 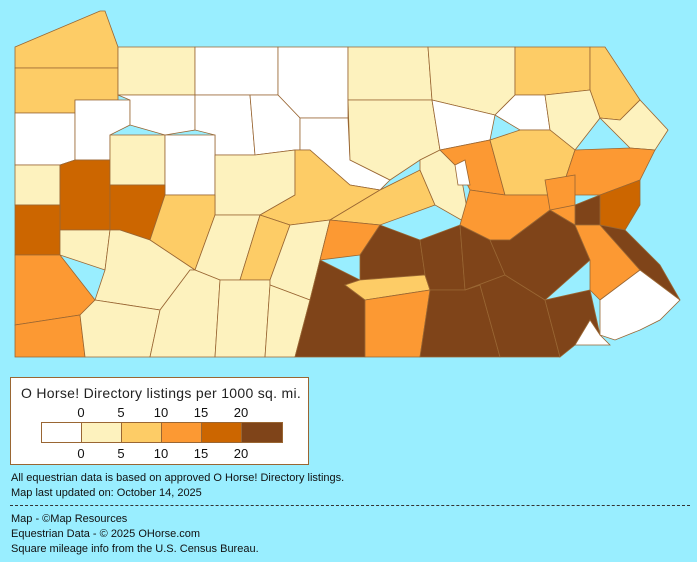 I want to click on data-credit: Equestrian Data - © 2025 OHorse.com, so click(x=106, y=534).